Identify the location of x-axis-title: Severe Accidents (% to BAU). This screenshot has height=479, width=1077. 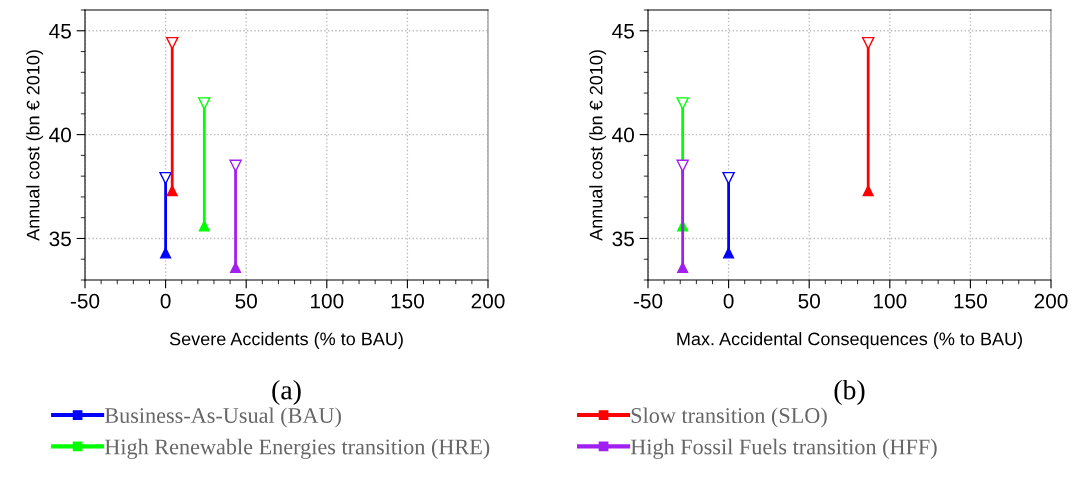
(286, 340).